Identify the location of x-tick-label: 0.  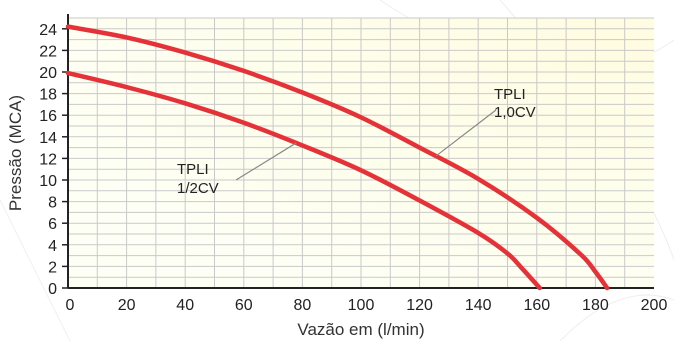
(70, 305).